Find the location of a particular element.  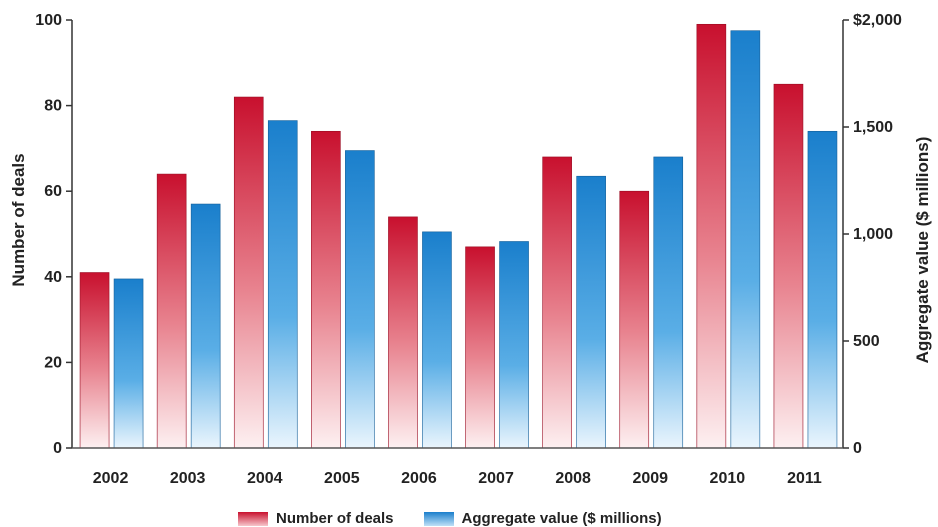

bar-value-2010 is located at coordinates (745, 239).